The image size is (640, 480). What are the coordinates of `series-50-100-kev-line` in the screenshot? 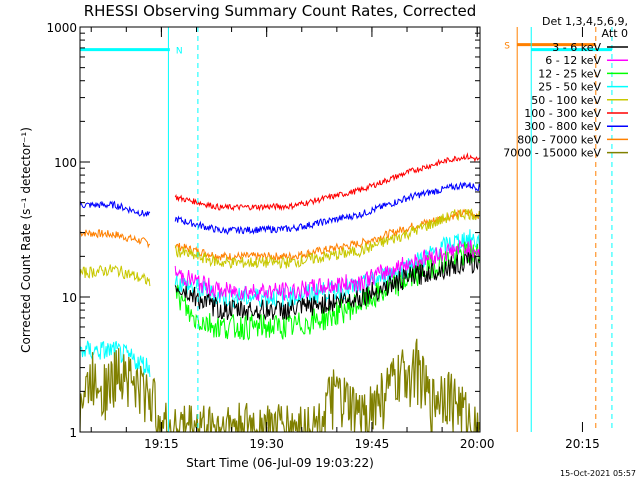 It's located at (280, 247).